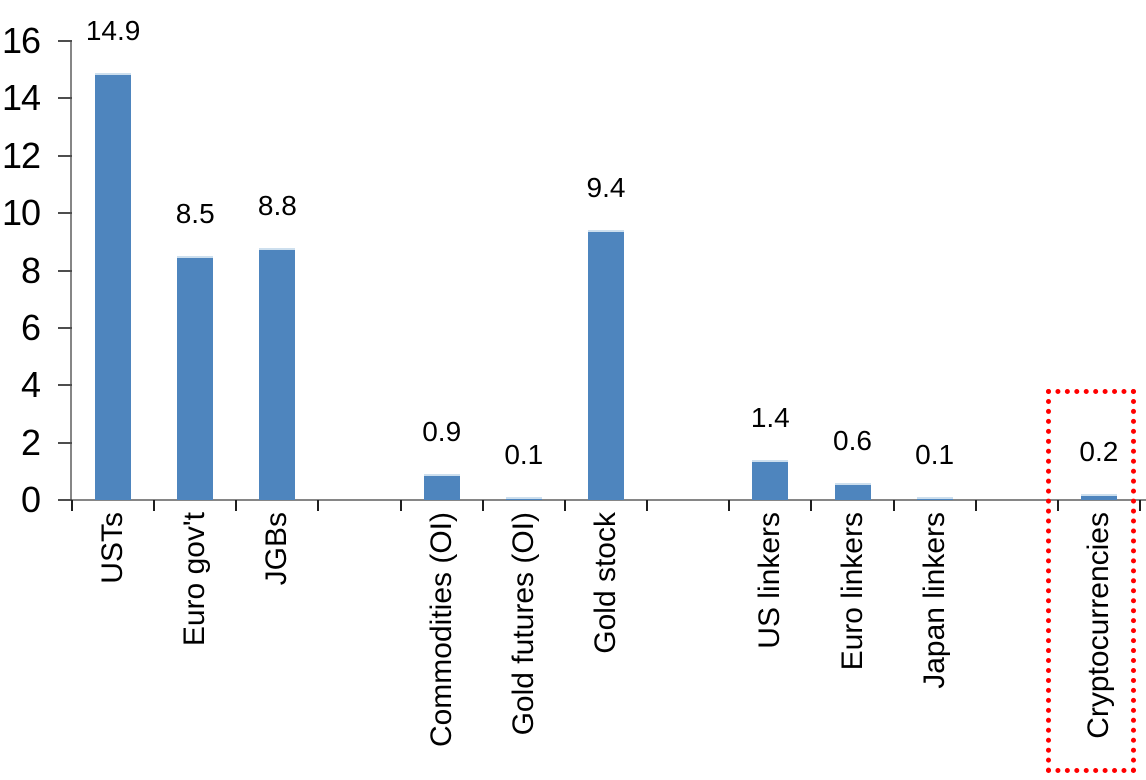 This screenshot has width=1146, height=780. Describe the element at coordinates (523, 624) in the screenshot. I see `x-category-label-gold-futures-oi: Gold futures (OI)` at that location.